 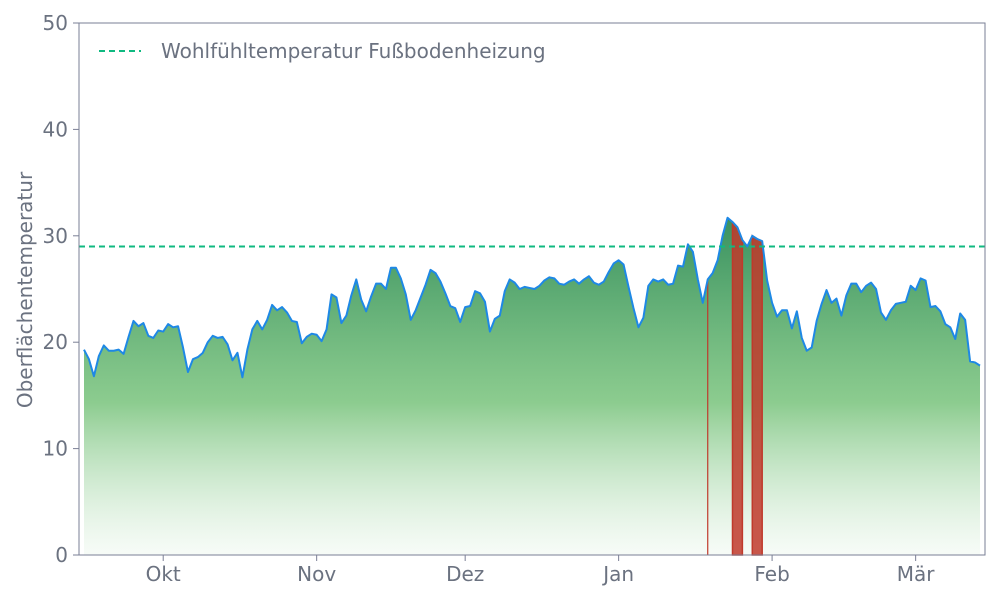 I want to click on highlight-range-fill, so click(x=757, y=395).